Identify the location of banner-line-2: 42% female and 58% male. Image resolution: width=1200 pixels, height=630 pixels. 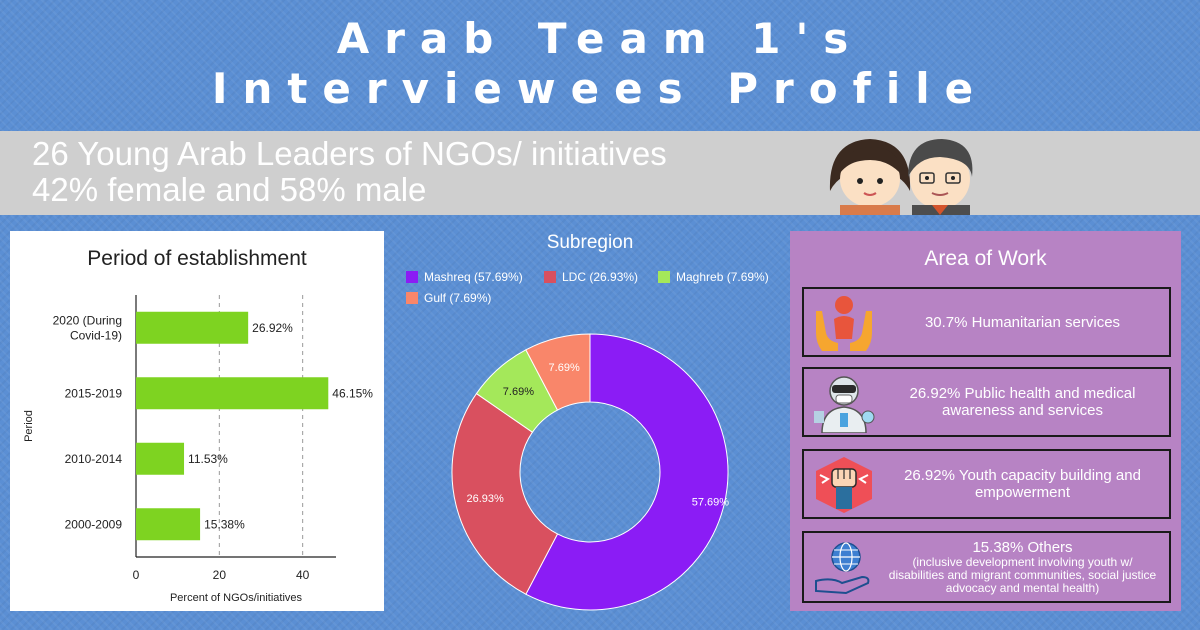
(229, 189).